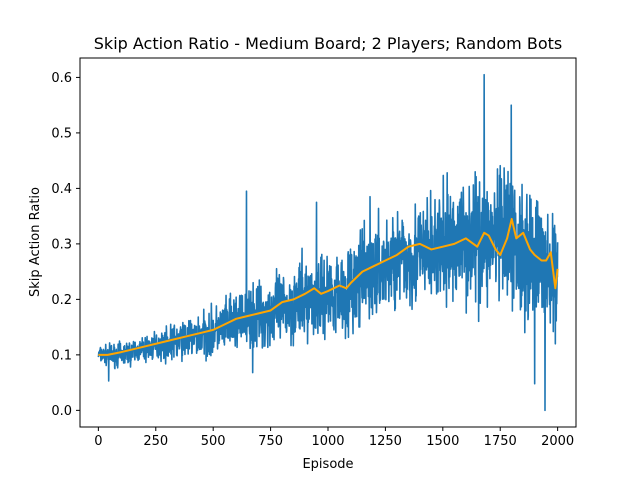 This screenshot has height=480, width=640. I want to click on x-tick-label: 750, so click(270, 441).